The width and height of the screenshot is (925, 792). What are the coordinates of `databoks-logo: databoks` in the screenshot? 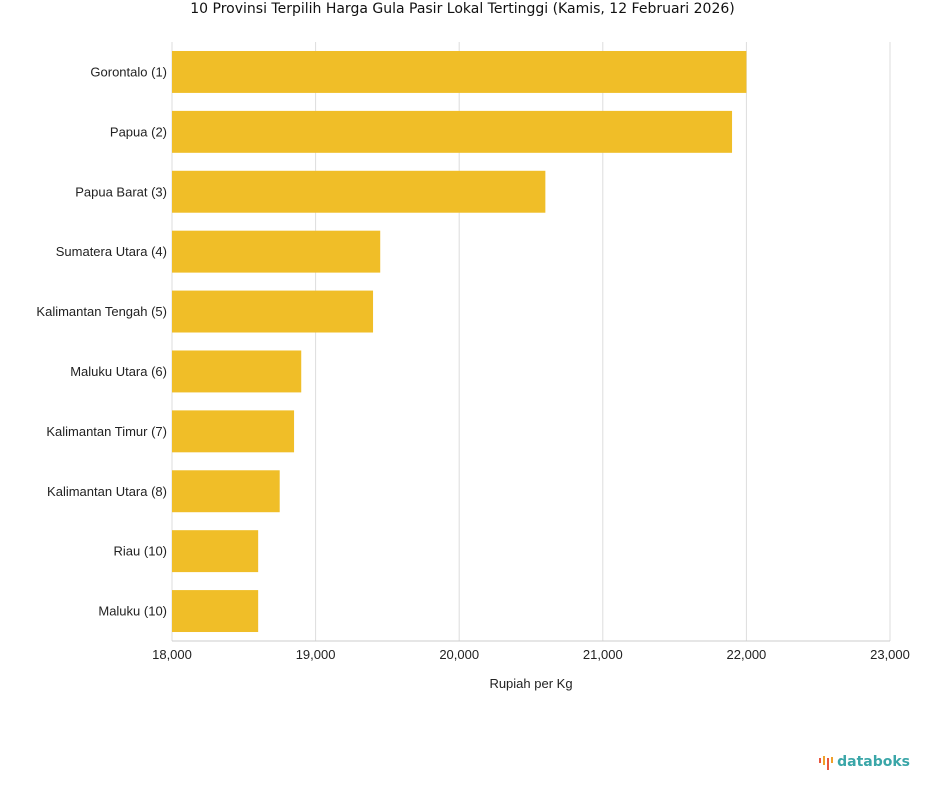 It's located at (864, 762).